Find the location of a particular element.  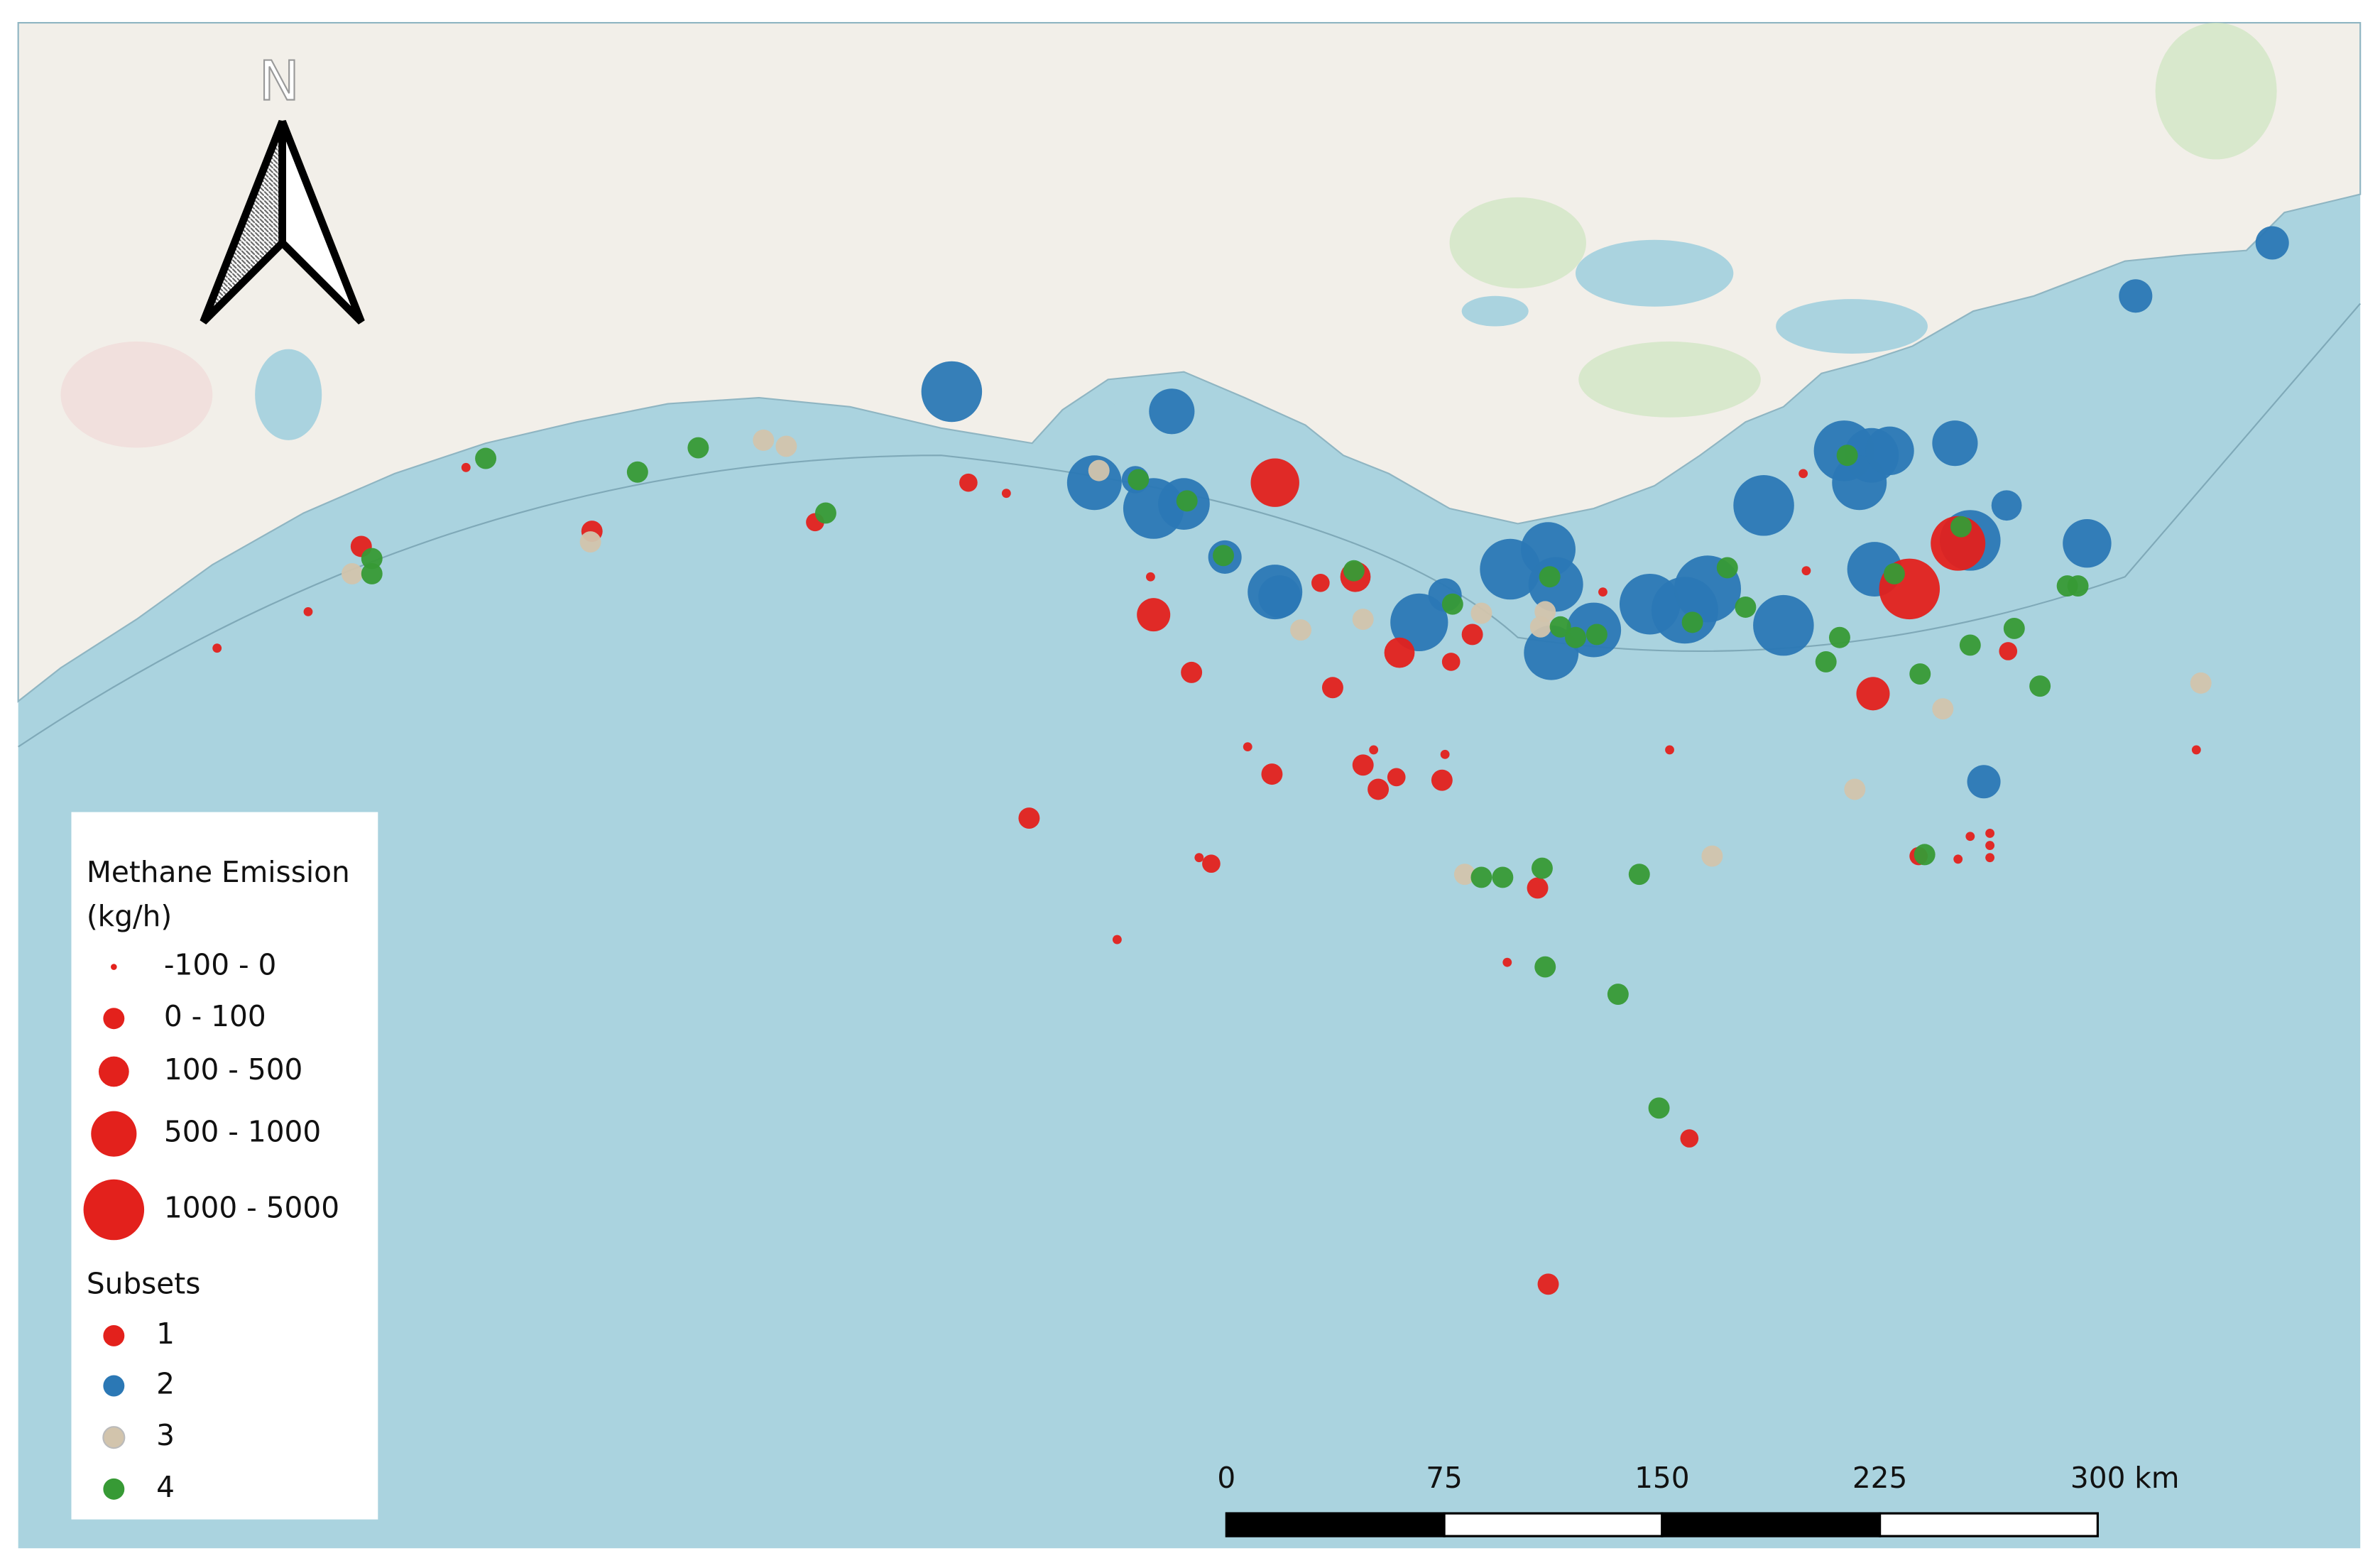

city is located at coordinates (136, 394).